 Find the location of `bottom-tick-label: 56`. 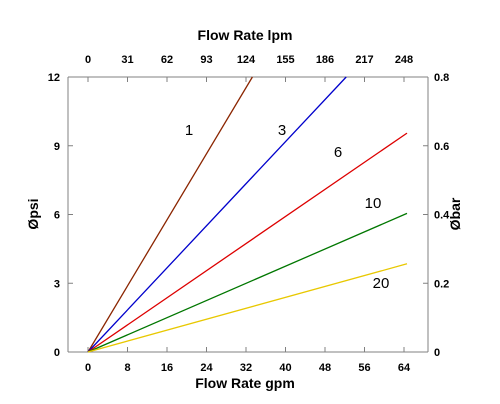

bottom-tick-label: 56 is located at coordinates (364, 368).